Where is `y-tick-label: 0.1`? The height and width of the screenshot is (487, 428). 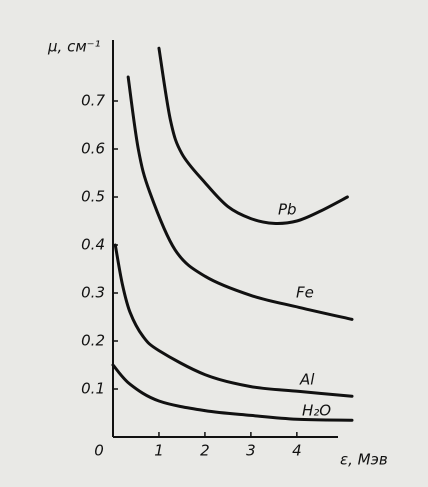
y-tick-label: 0.1 is located at coordinates (93, 389).